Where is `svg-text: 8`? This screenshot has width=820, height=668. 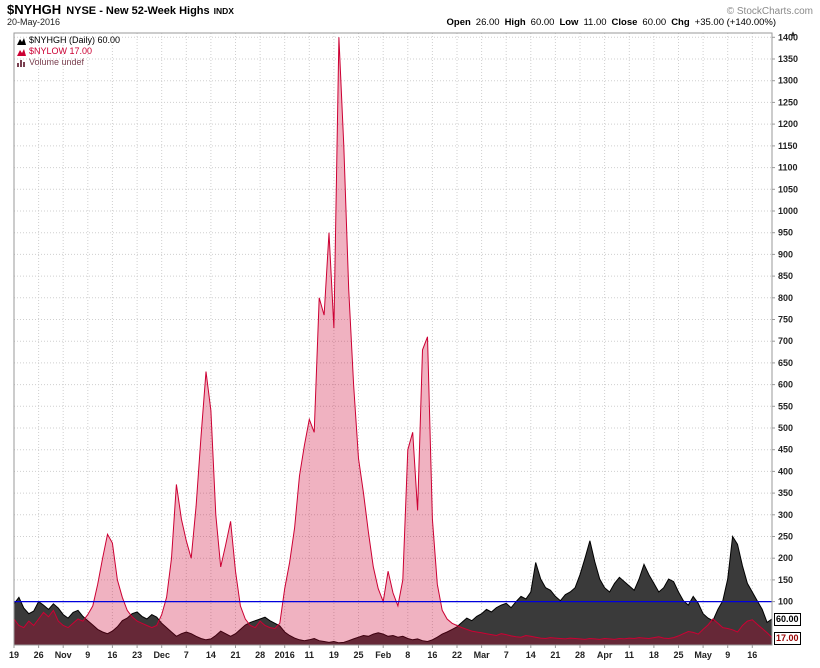 svg-text: 8 is located at coordinates (407, 655).